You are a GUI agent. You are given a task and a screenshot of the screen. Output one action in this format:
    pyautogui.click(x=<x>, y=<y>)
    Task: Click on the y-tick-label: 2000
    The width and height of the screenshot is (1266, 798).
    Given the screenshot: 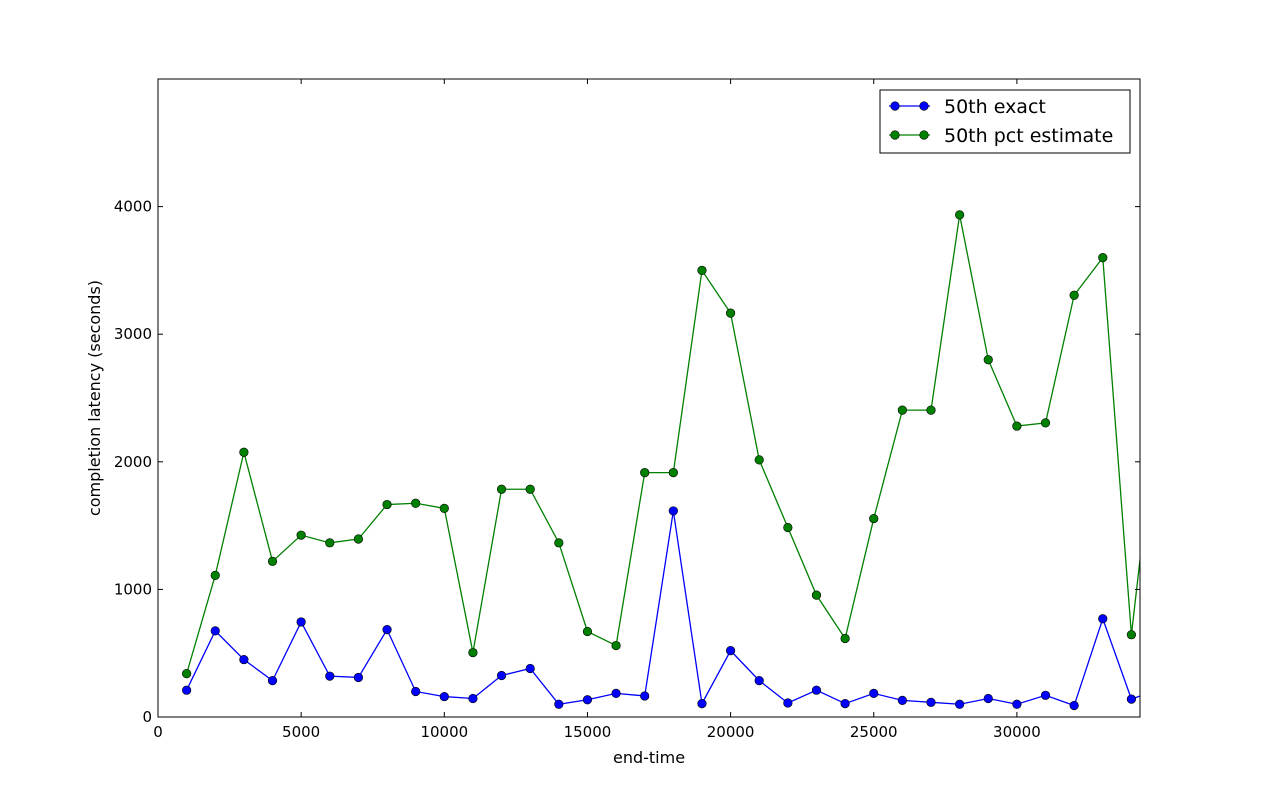 What is the action you would take?
    pyautogui.click(x=133, y=462)
    